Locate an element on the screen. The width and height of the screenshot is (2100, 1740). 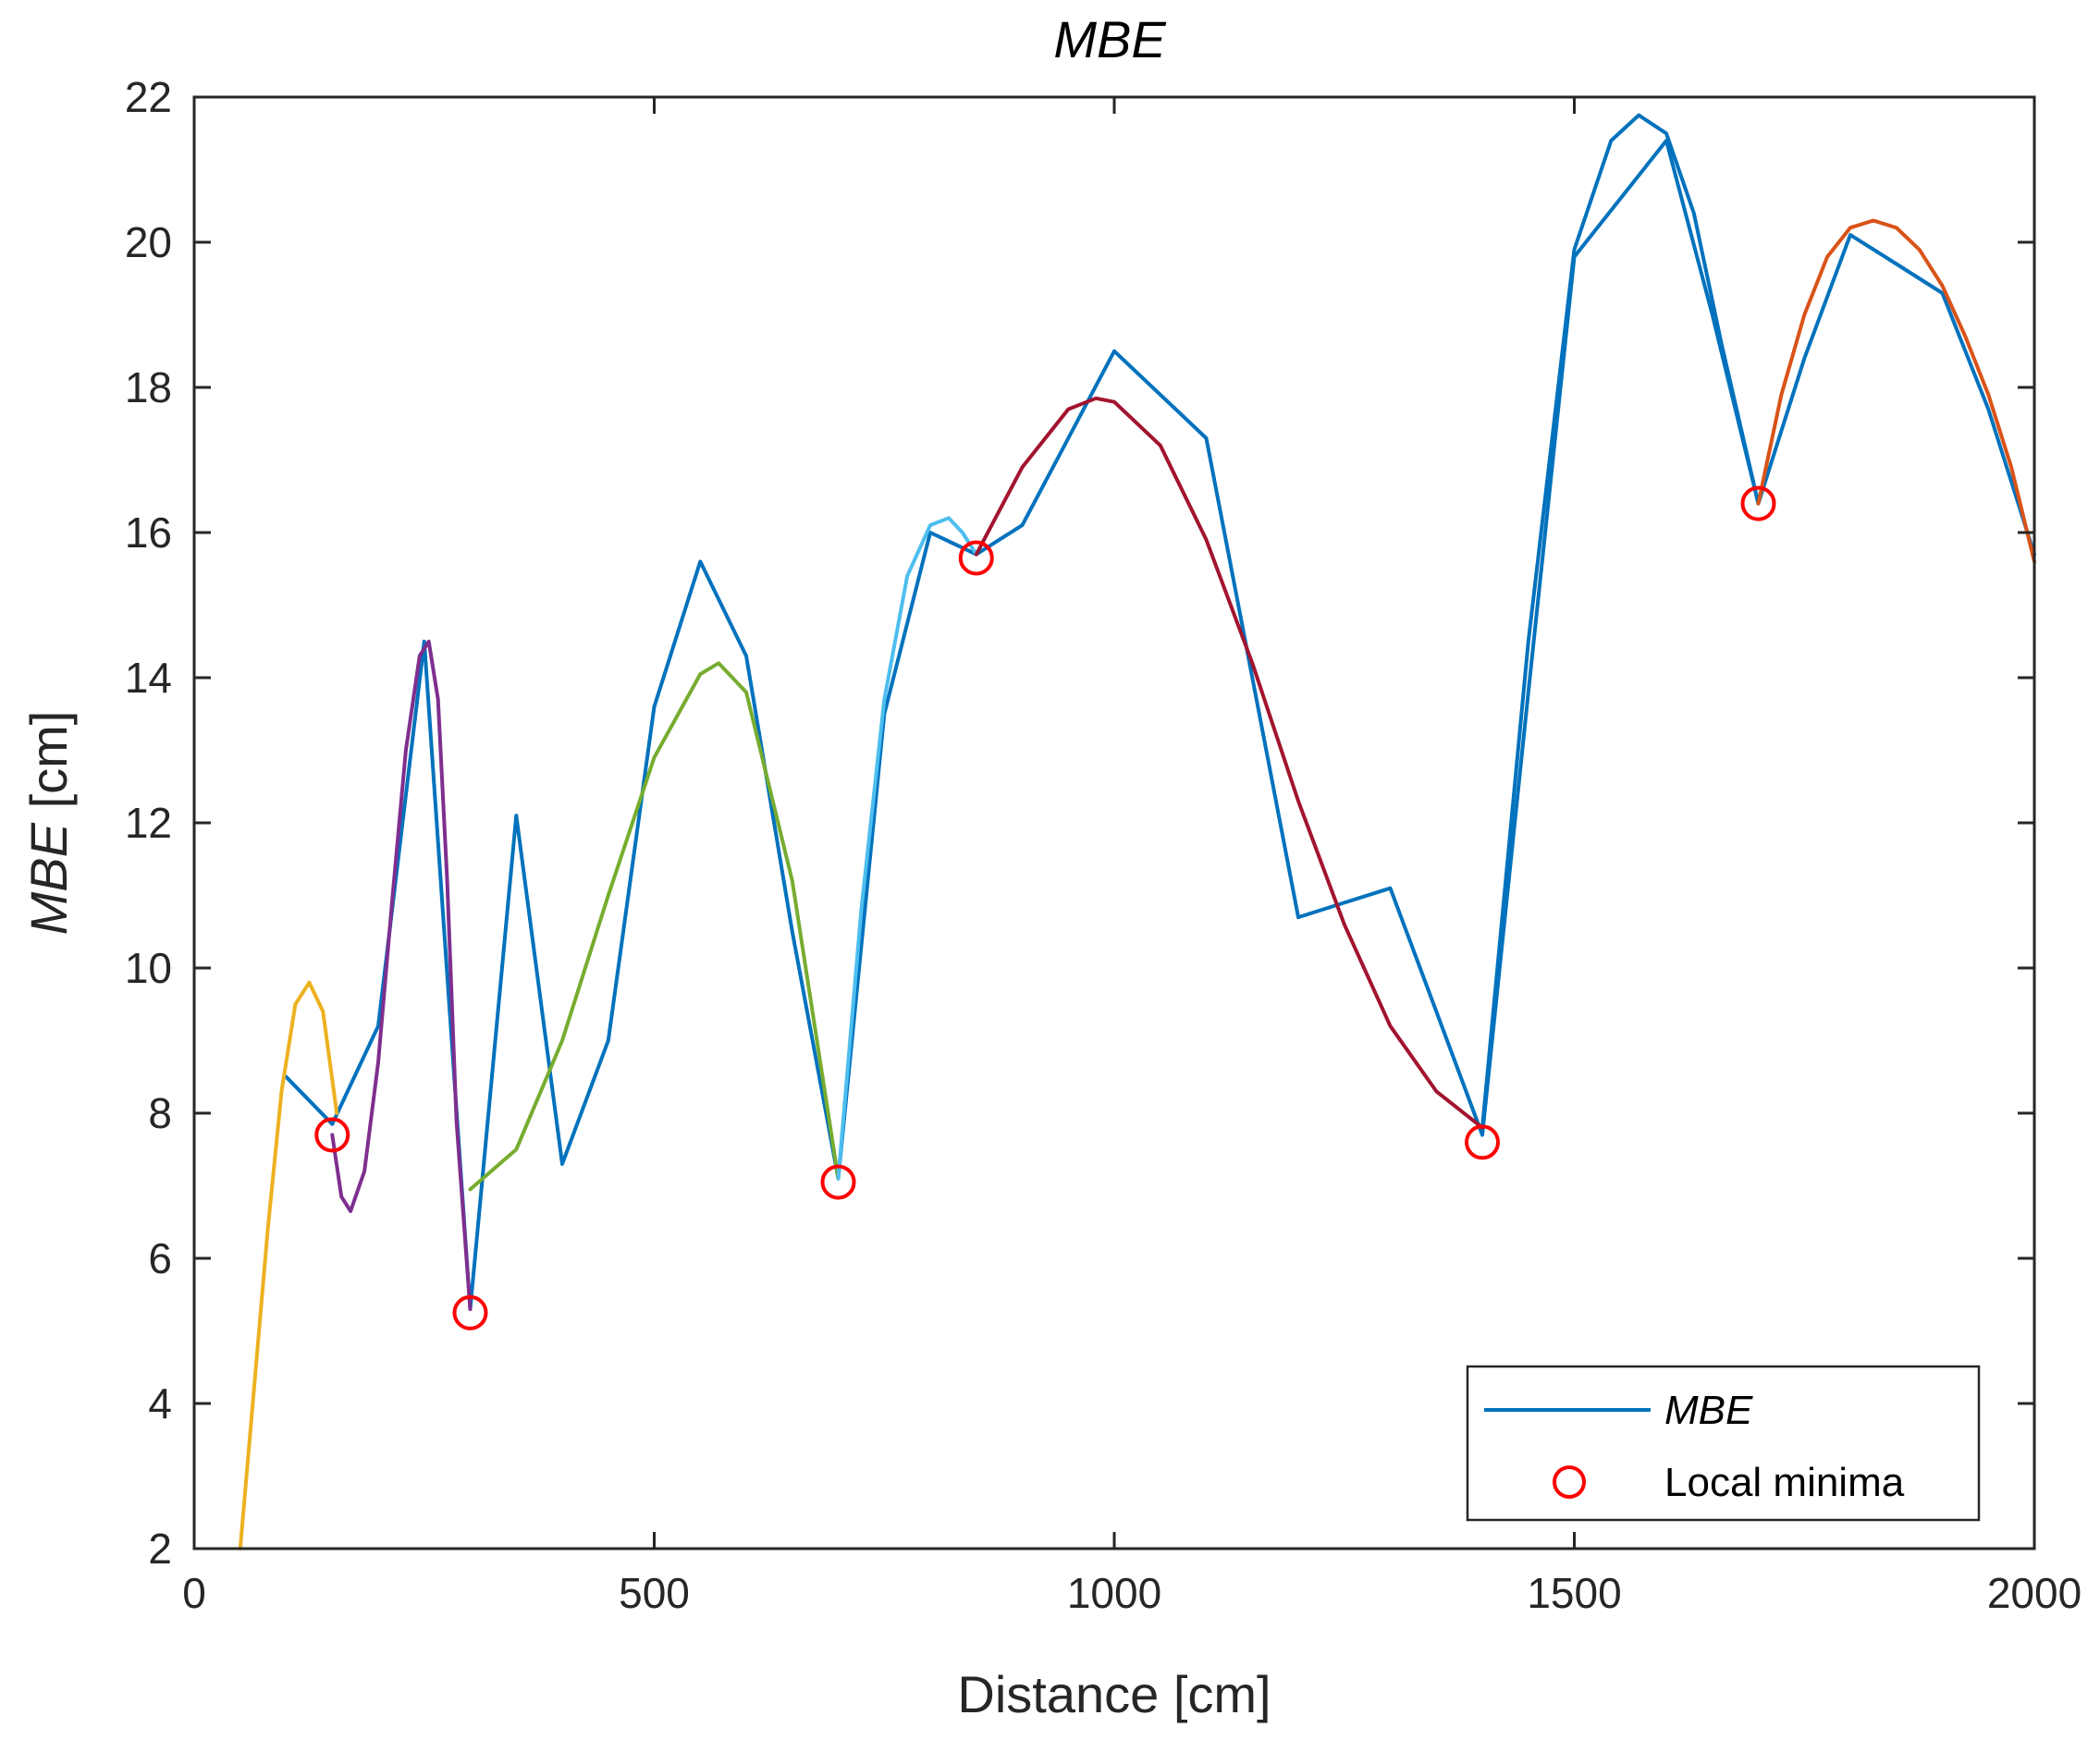
legend-minima-marker is located at coordinates (1569, 1482).